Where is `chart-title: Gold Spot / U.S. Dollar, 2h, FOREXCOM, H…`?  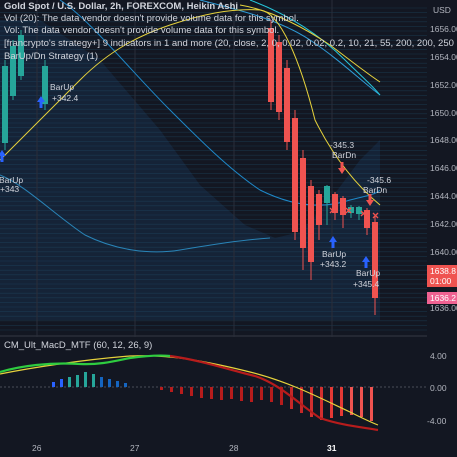 chart-title: Gold Spot / U.S. Dollar, 2h, FOREXCOM, H… is located at coordinates (121, 6).